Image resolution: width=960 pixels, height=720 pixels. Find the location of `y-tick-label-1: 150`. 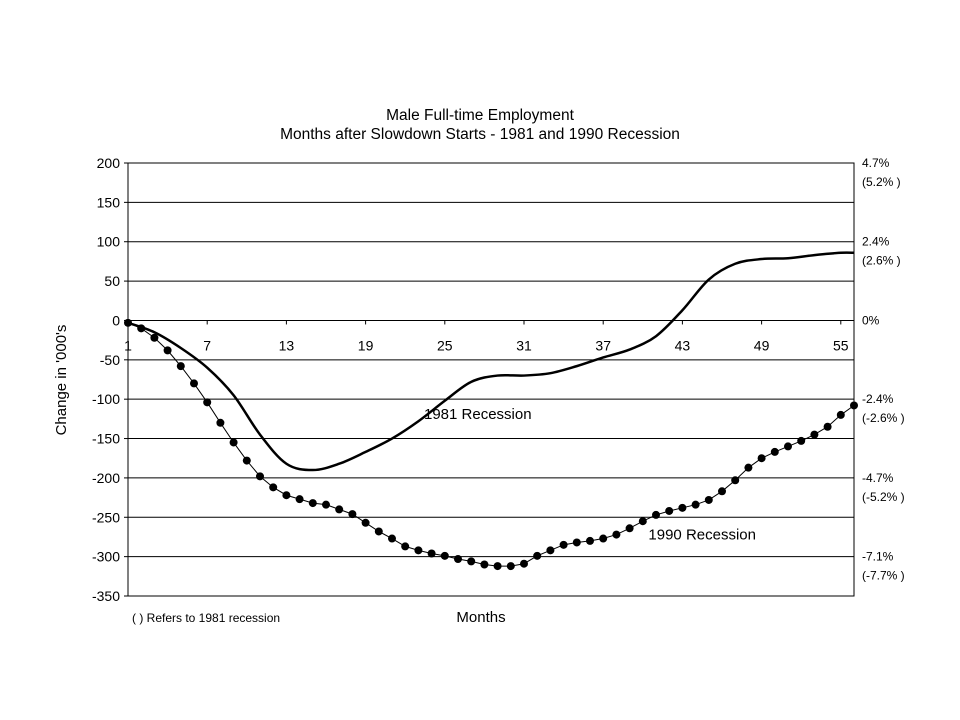

y-tick-label-1: 150 is located at coordinates (109, 202).